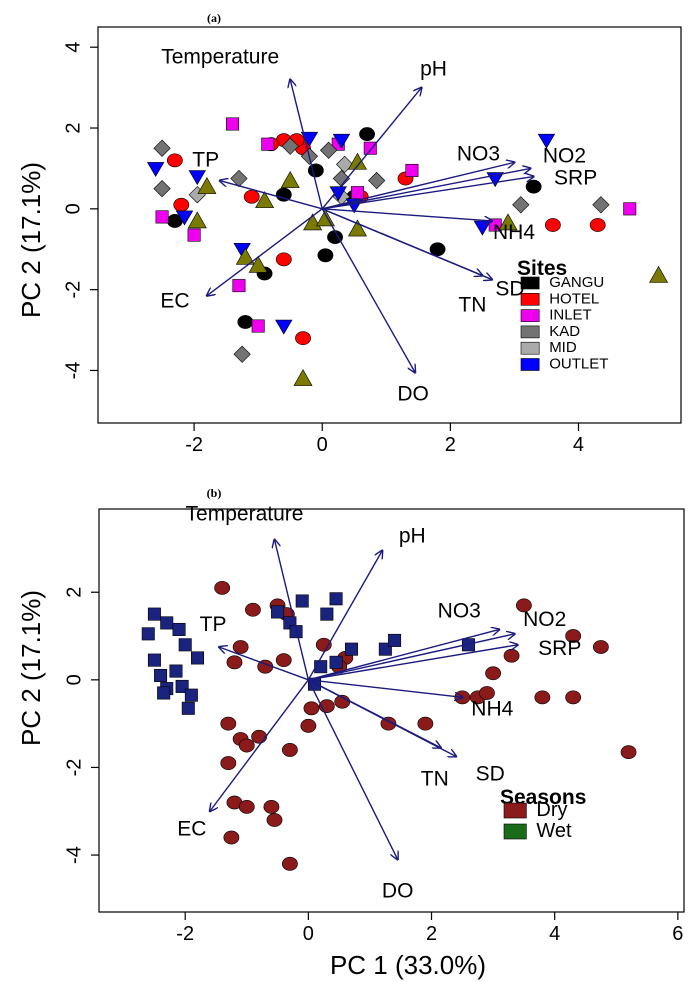  What do you see at coordinates (73, 371) in the screenshot?
I see `y-tick-label: -4` at bounding box center [73, 371].